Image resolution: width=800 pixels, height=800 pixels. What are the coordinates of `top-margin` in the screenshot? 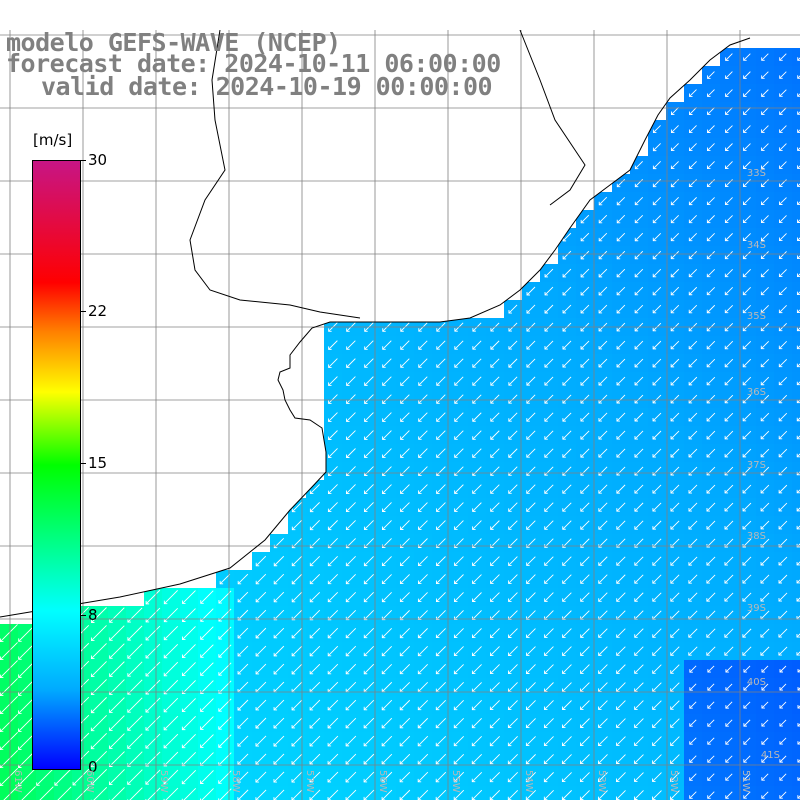 It's located at (400, 15).